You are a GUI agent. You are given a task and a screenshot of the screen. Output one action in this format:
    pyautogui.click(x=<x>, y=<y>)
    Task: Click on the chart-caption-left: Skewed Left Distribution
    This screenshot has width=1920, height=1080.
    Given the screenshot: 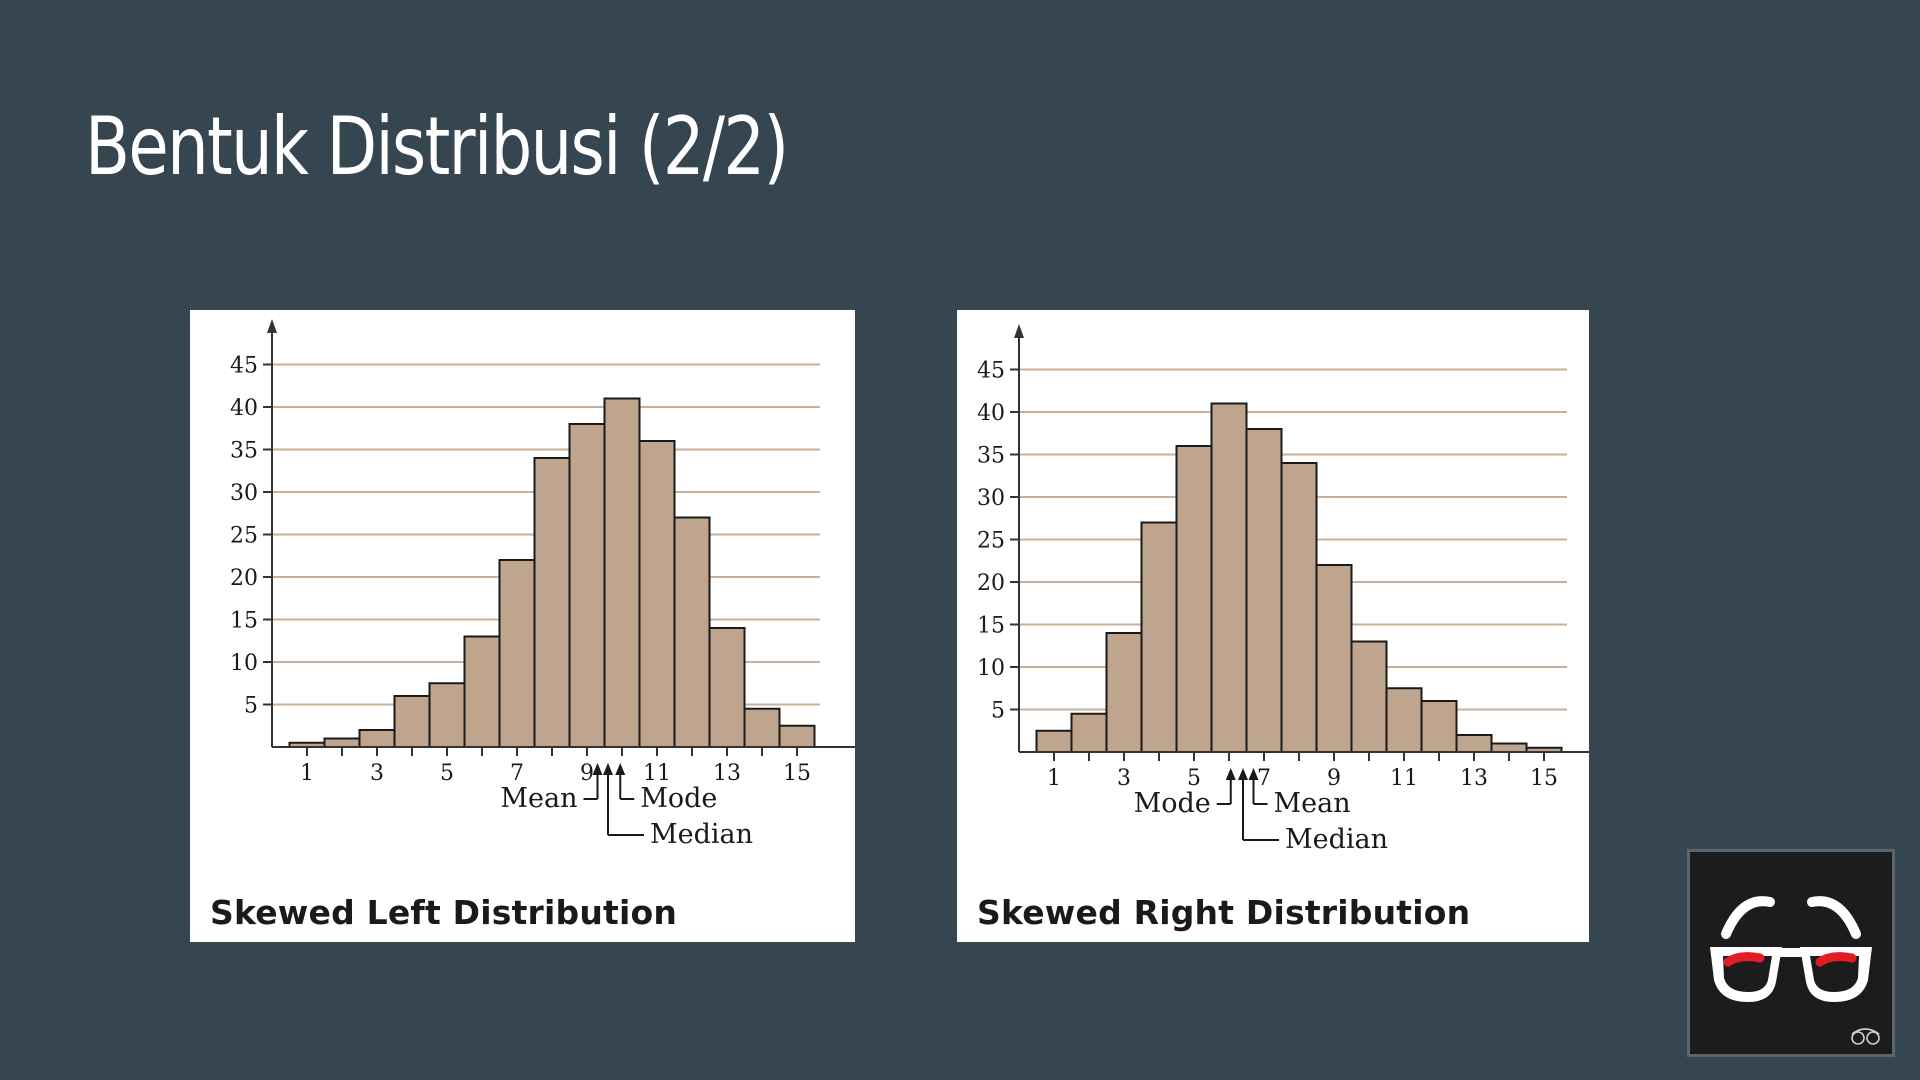 What is the action you would take?
    pyautogui.click(x=444, y=912)
    